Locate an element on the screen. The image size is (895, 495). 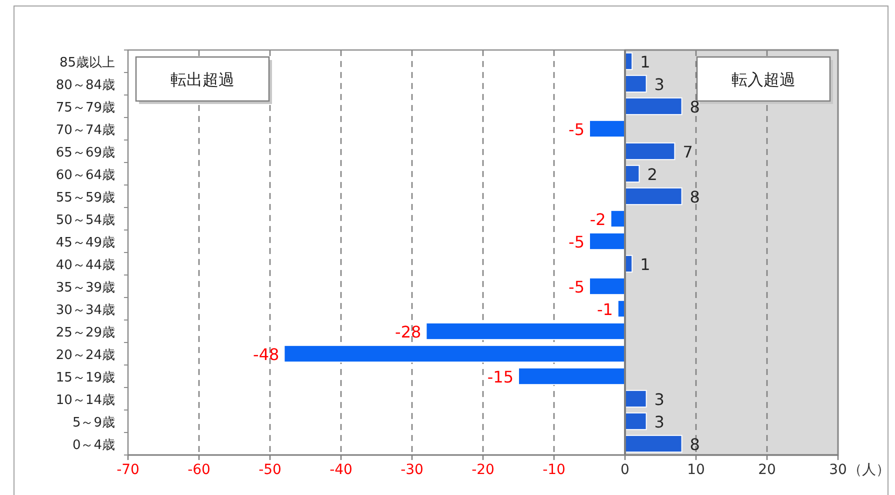
y-tick-label: 45～49歳 is located at coordinates (85, 242).